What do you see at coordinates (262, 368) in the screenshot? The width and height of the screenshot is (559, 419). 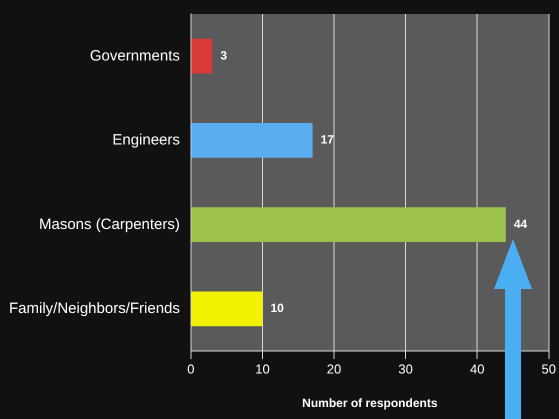 I see `x-tick-label: 10` at bounding box center [262, 368].